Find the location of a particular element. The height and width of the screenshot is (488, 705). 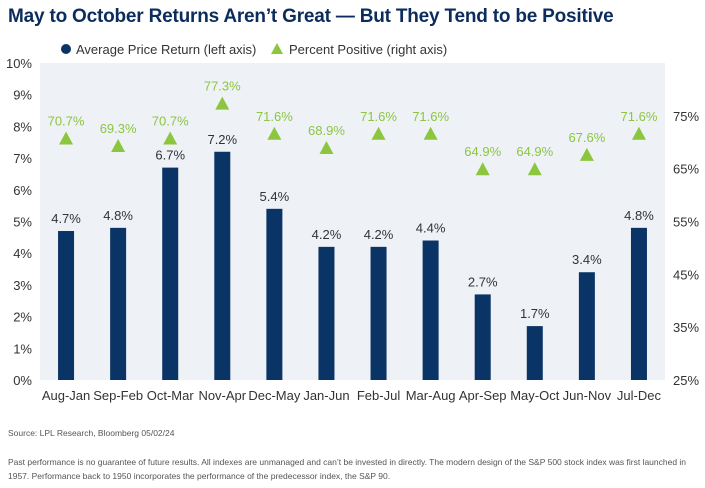

bar-value-label: 4.7% is located at coordinates (66, 218).